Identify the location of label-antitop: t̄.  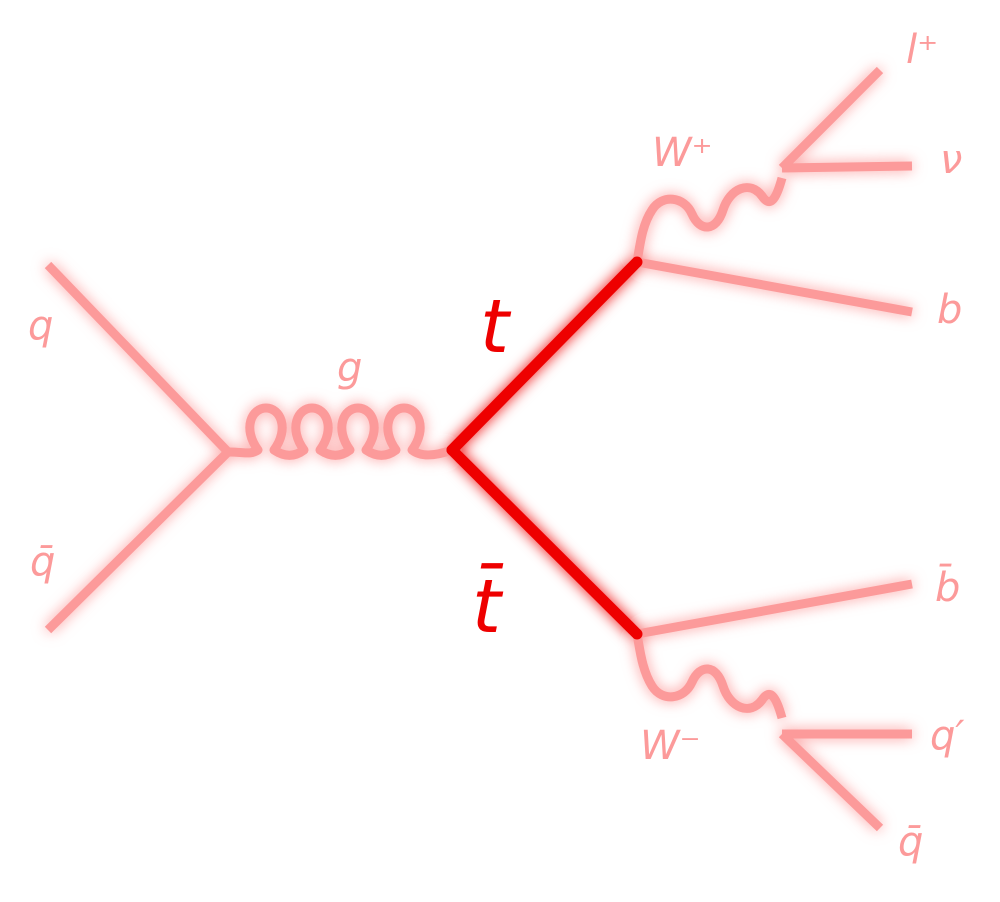
(487, 607).